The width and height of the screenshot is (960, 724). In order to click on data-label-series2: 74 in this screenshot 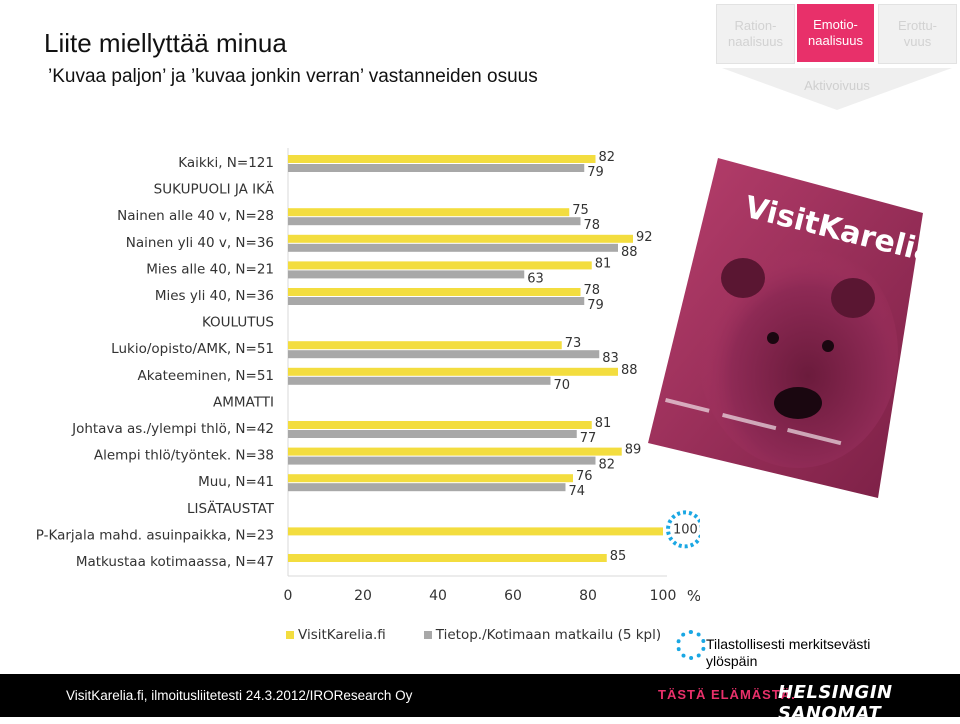, I will do `click(577, 491)`.